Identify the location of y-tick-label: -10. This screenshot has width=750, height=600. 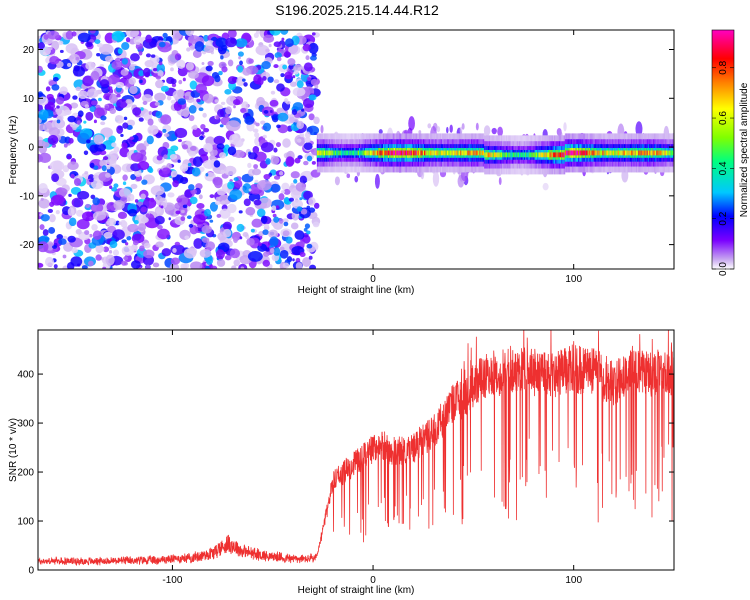
(27, 196).